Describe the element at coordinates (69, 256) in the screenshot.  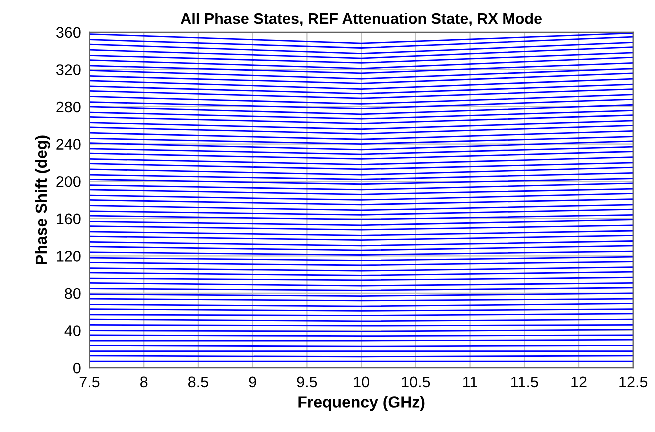
I see `y-tick-label: 120` at that location.